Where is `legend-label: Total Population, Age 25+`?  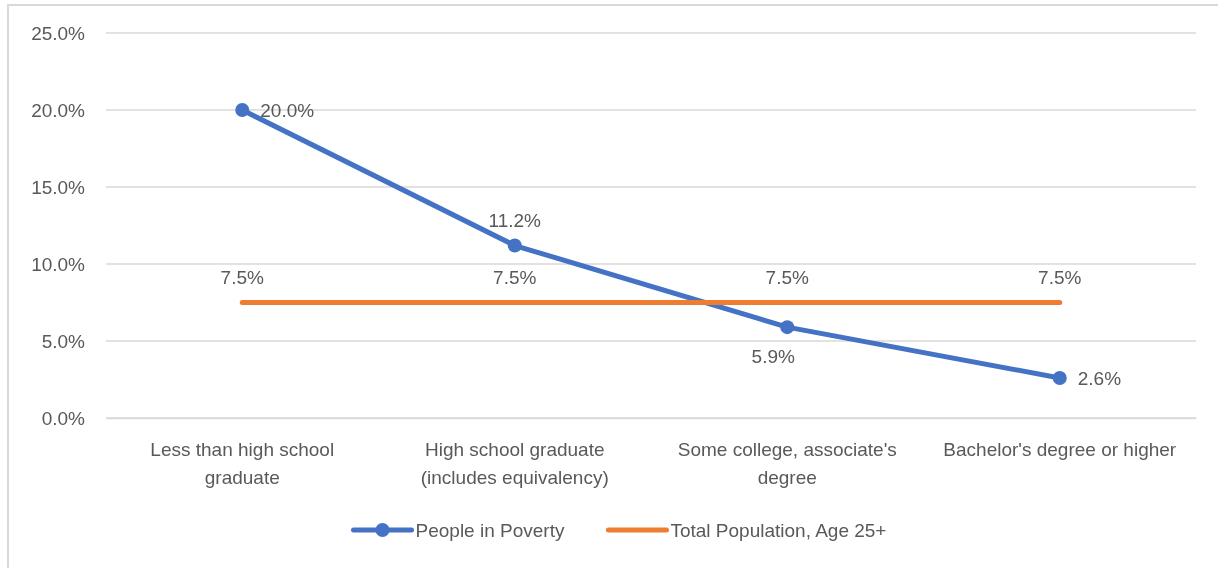 legend-label: Total Population, Age 25+ is located at coordinates (778, 530).